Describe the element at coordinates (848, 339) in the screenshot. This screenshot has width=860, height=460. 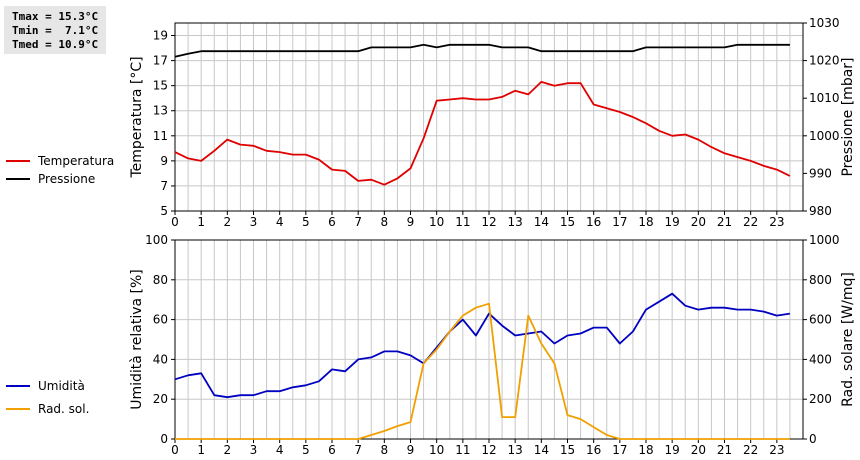
I see `y2-axis-title: Rad. solare [W/mq]` at that location.